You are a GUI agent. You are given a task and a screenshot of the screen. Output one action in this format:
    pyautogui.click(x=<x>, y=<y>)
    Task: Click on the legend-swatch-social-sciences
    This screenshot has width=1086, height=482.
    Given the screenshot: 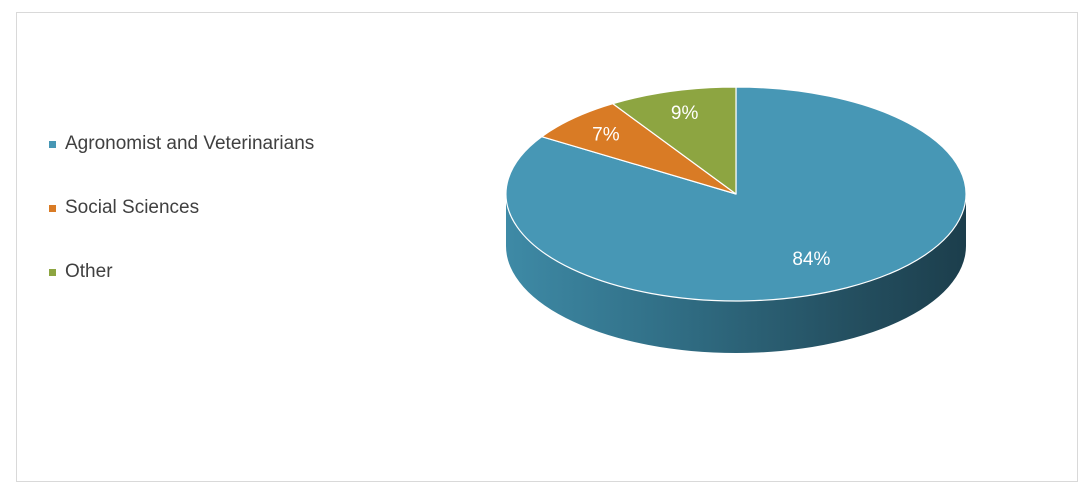 What is the action you would take?
    pyautogui.click(x=52, y=208)
    